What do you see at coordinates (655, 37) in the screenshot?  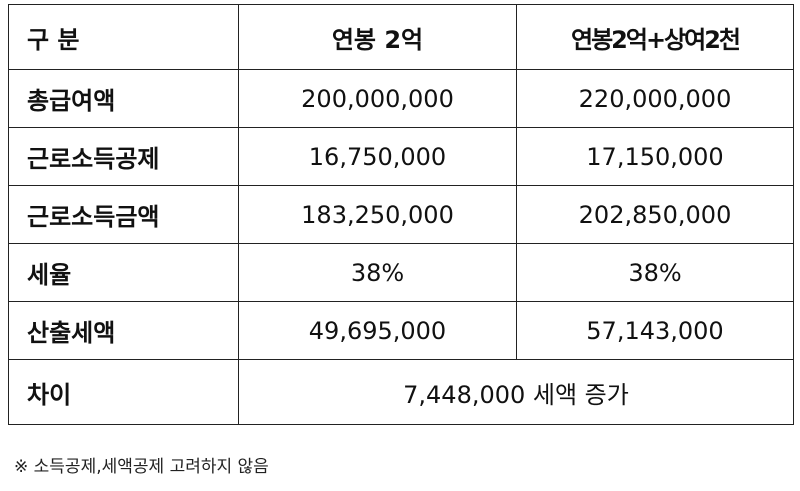 I see `header-salary-bonus: 연봉2억+상여2천` at bounding box center [655, 37].